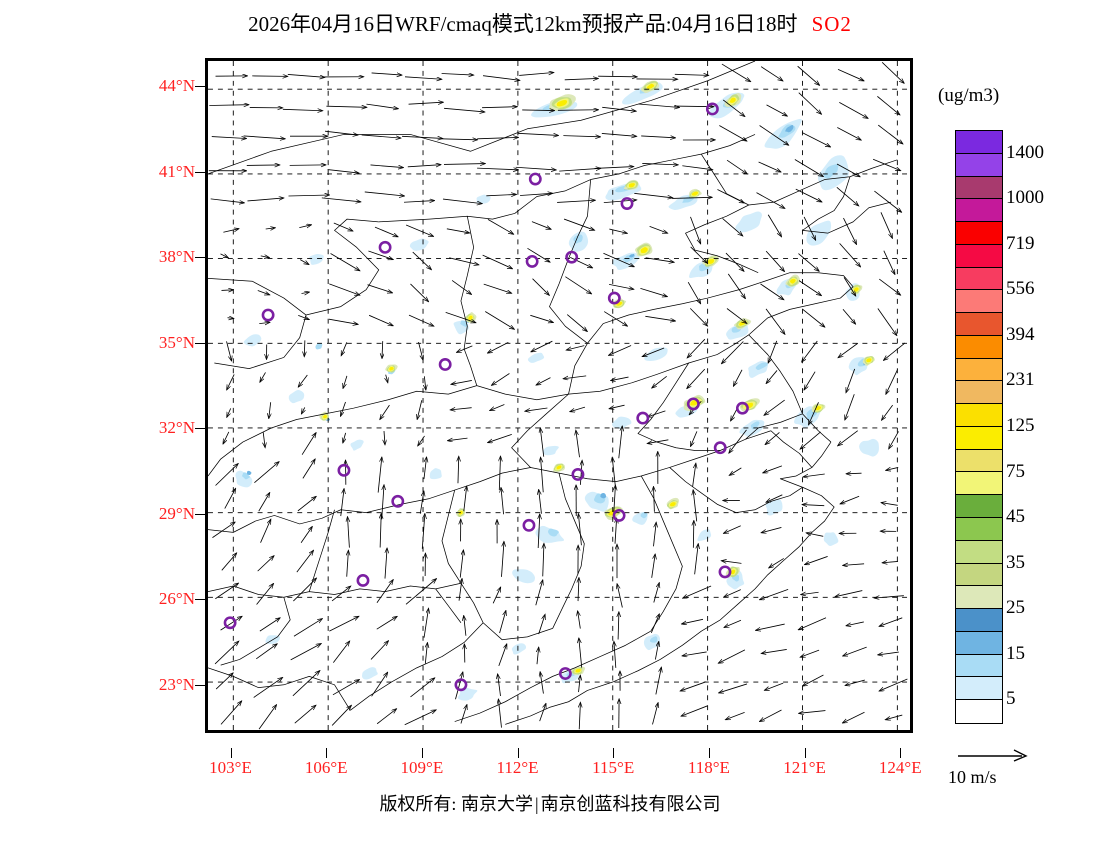 Image resolution: width=1100 pixels, height=850 pixels. What do you see at coordinates (176, 86) in the screenshot?
I see `lat-tick-label: 44°N` at bounding box center [176, 86].